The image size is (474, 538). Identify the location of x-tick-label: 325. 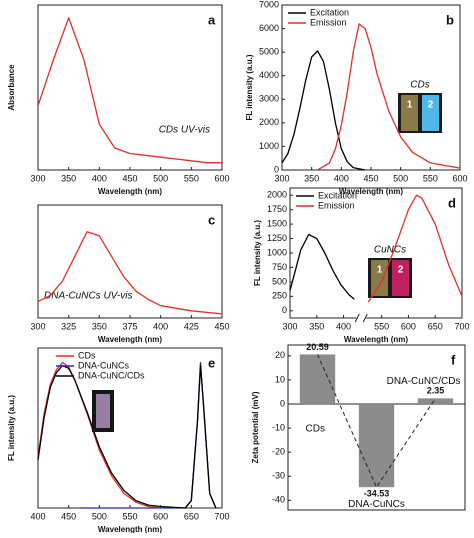
(68, 326).